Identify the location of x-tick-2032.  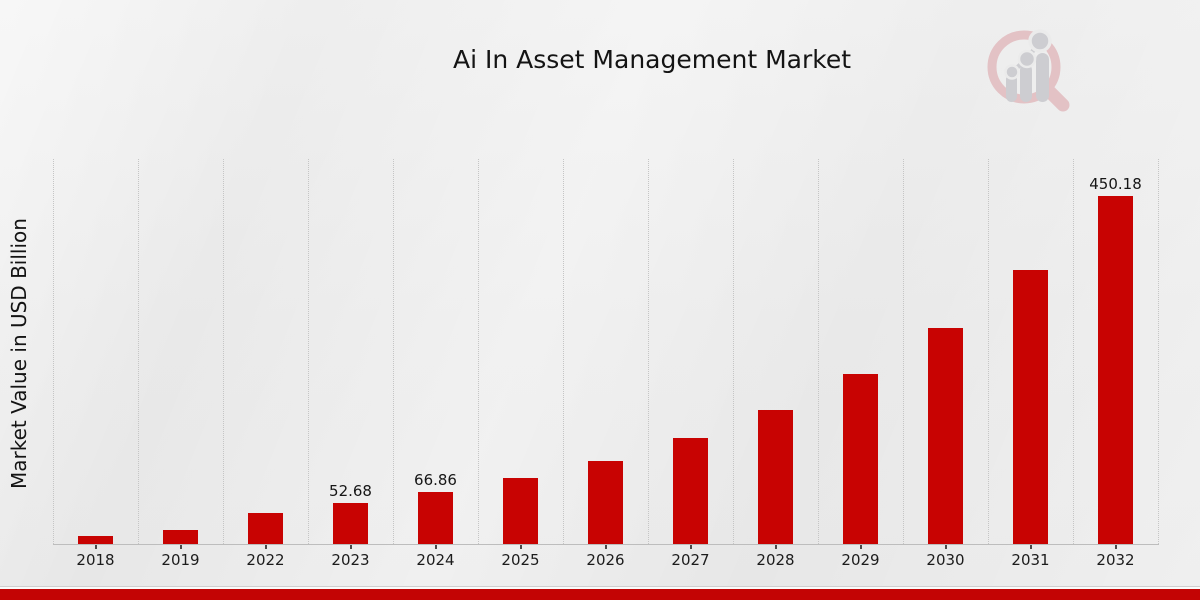
(1115, 547).